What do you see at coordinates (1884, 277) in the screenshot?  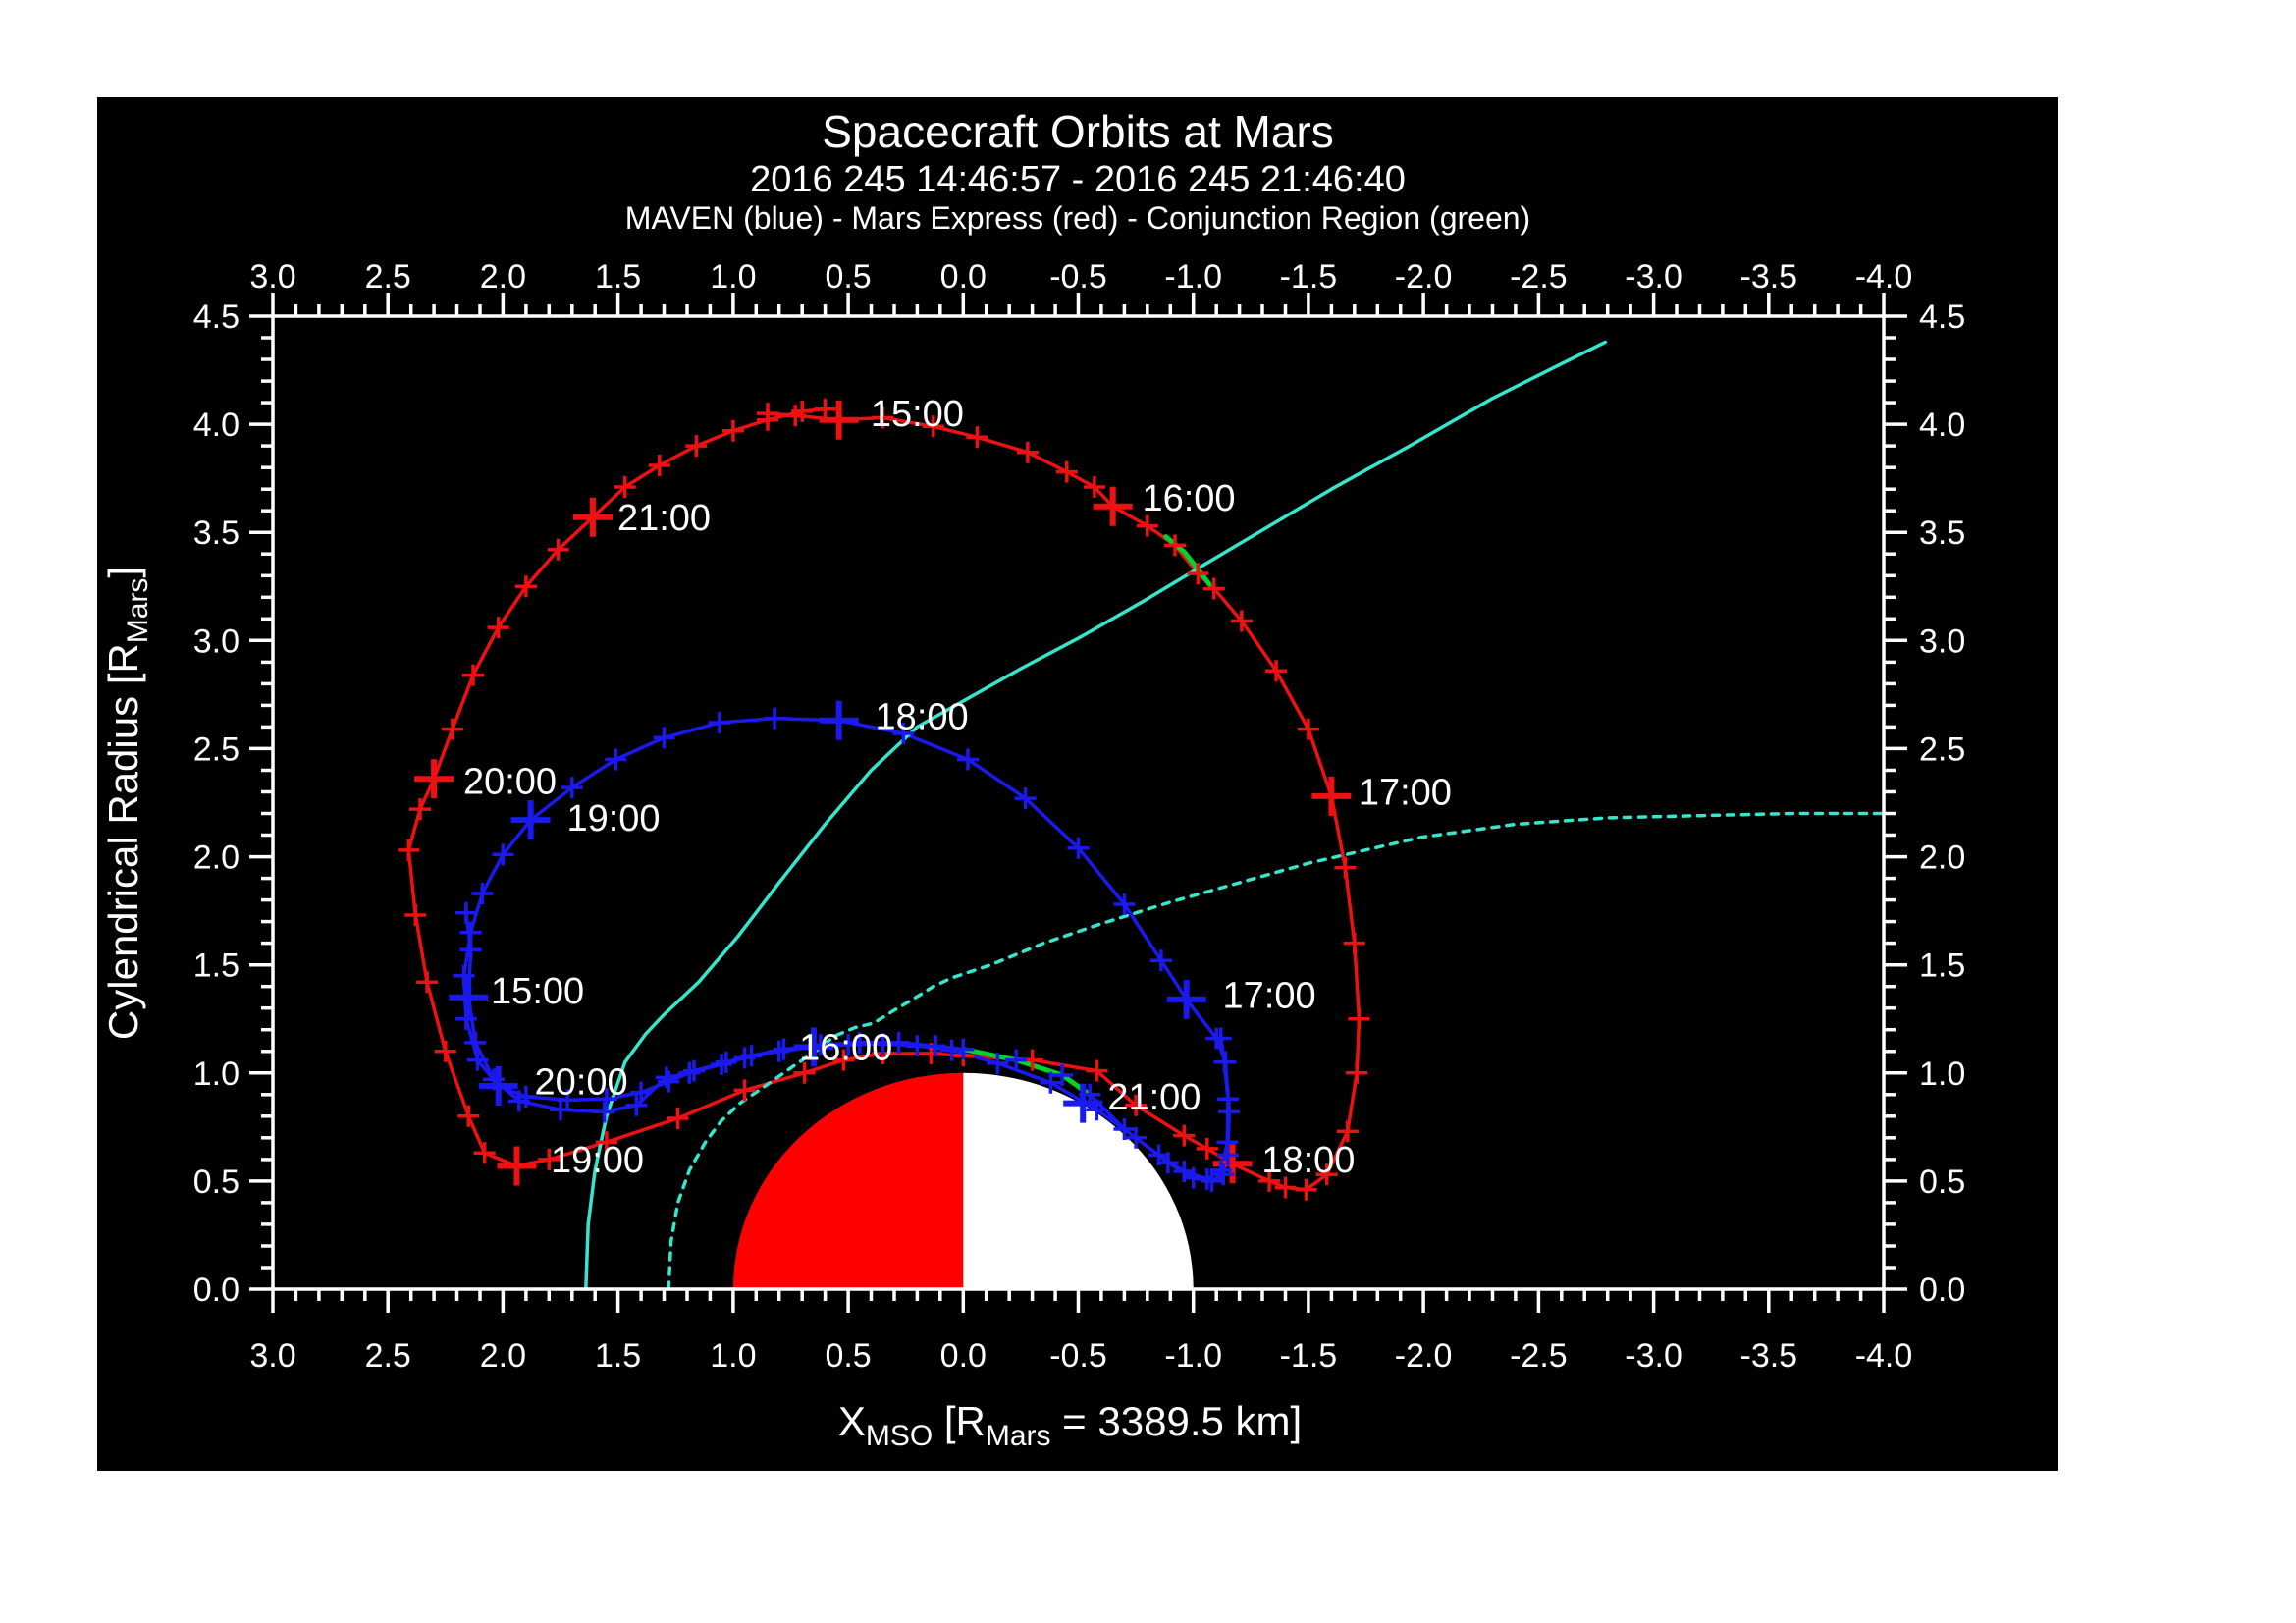 I see `x-tick-label-top: -4.0` at bounding box center [1884, 277].